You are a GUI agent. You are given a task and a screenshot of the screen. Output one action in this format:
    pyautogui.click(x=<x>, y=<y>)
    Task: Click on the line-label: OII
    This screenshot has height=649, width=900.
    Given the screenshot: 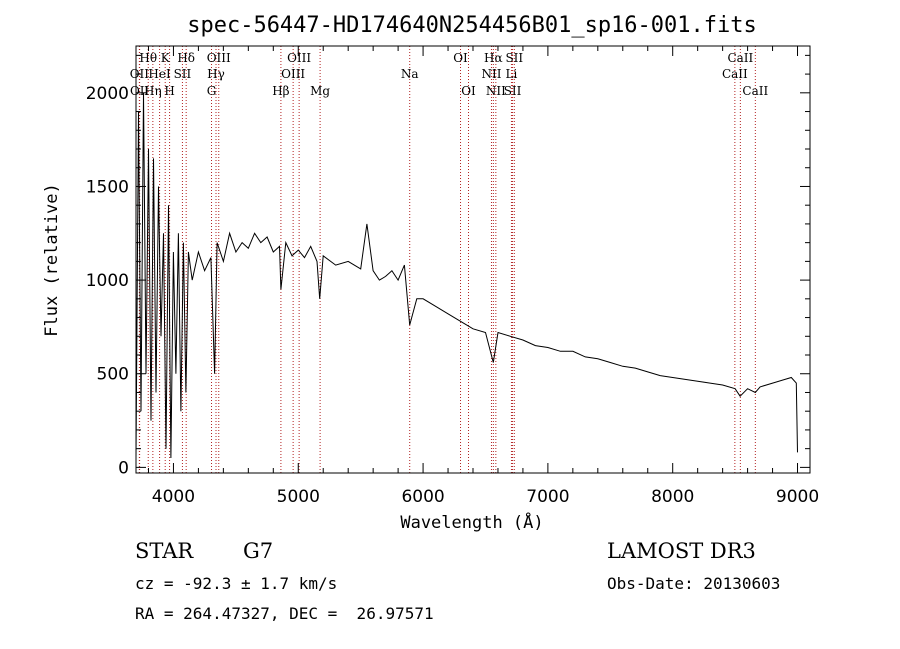 What is the action you would take?
    pyautogui.click(x=140, y=91)
    